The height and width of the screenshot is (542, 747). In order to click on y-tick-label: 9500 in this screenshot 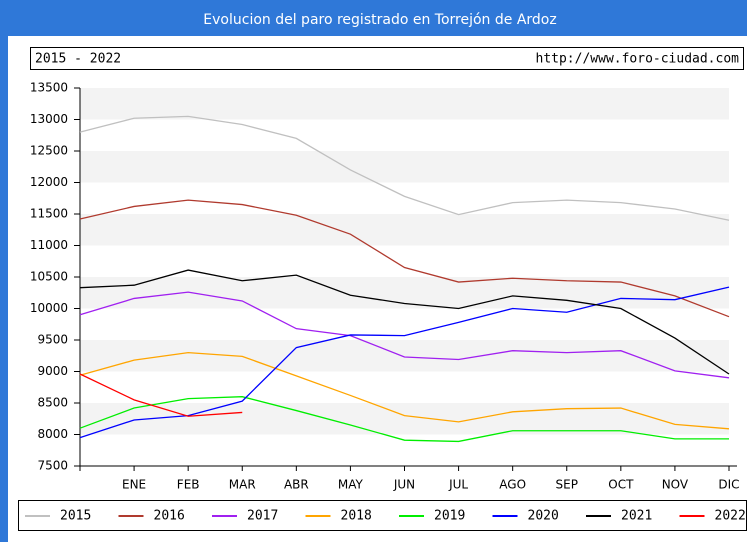, I will do `click(52, 340)`.